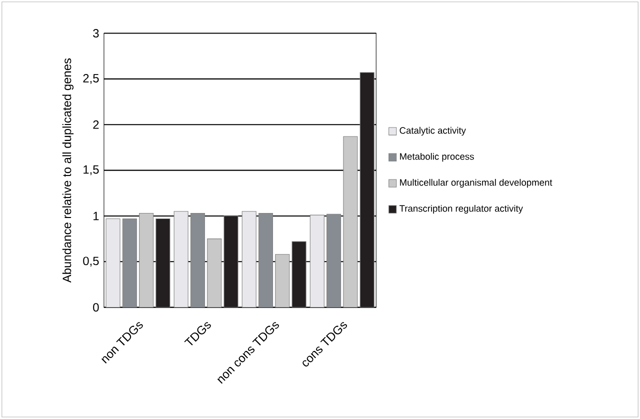 This screenshot has height=419, width=640. Describe the element at coordinates (437, 157) in the screenshot. I see `legend-label: Metabolic process` at that location.